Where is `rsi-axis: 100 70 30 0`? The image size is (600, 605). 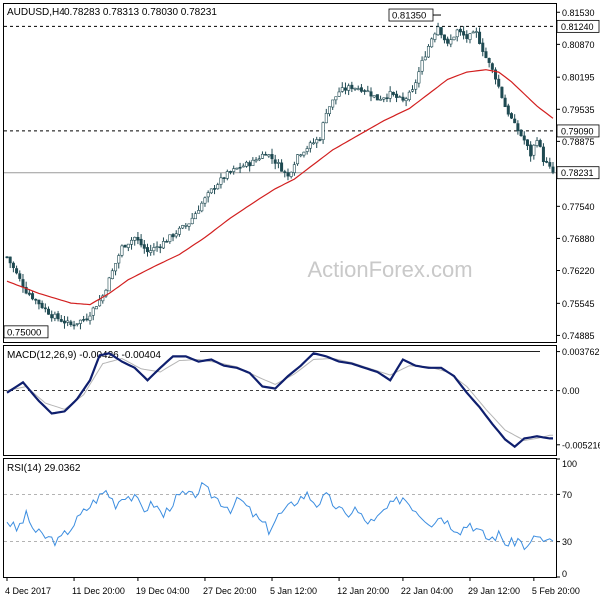 rsi-axis: 100 70 30 0 is located at coordinates (566, 518).